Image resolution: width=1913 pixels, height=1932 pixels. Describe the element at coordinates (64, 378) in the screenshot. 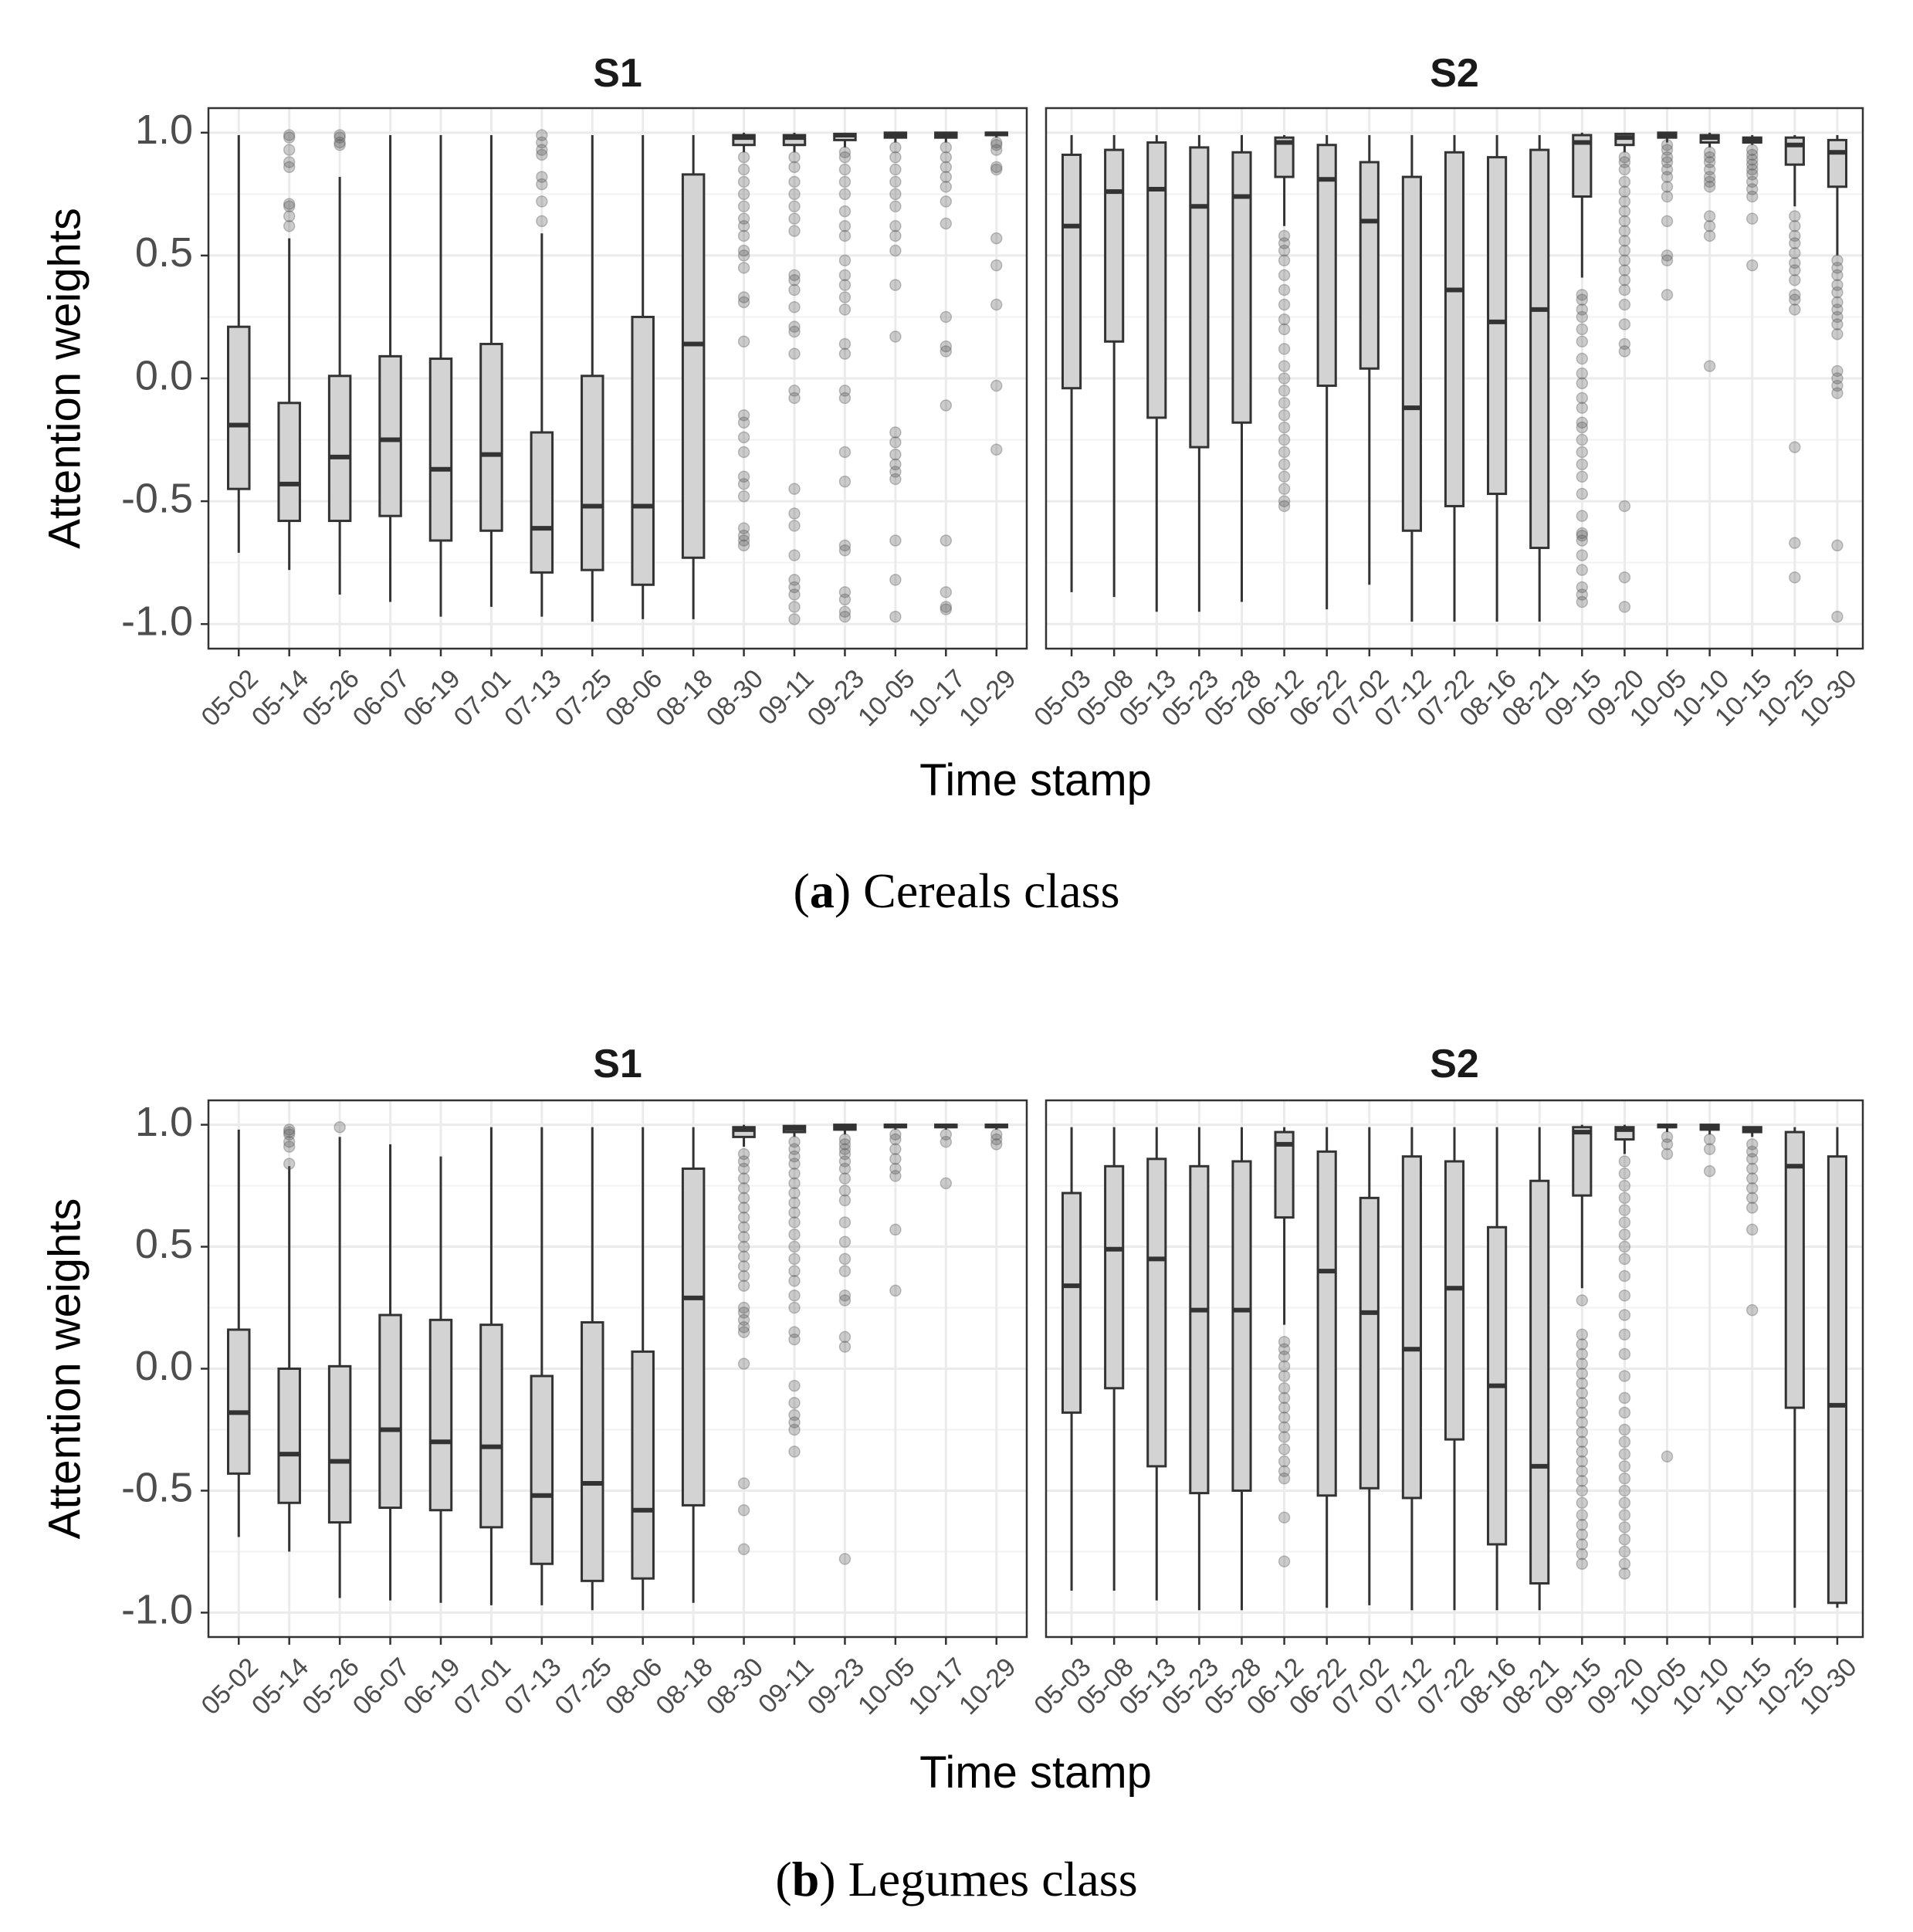

I see `y-axis-title: Attention weights` at that location.